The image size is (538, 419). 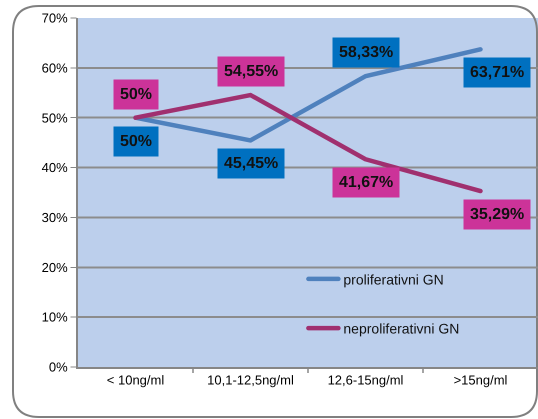 I want to click on y-tick-label: 0%, so click(x=58, y=367).